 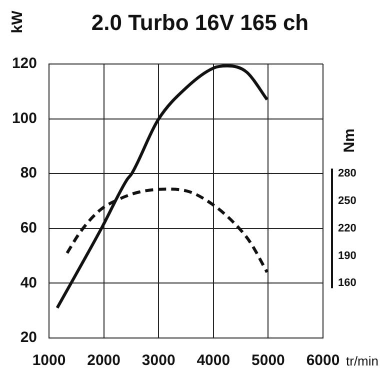 I want to click on y2-tick-label: 280, so click(x=347, y=174).